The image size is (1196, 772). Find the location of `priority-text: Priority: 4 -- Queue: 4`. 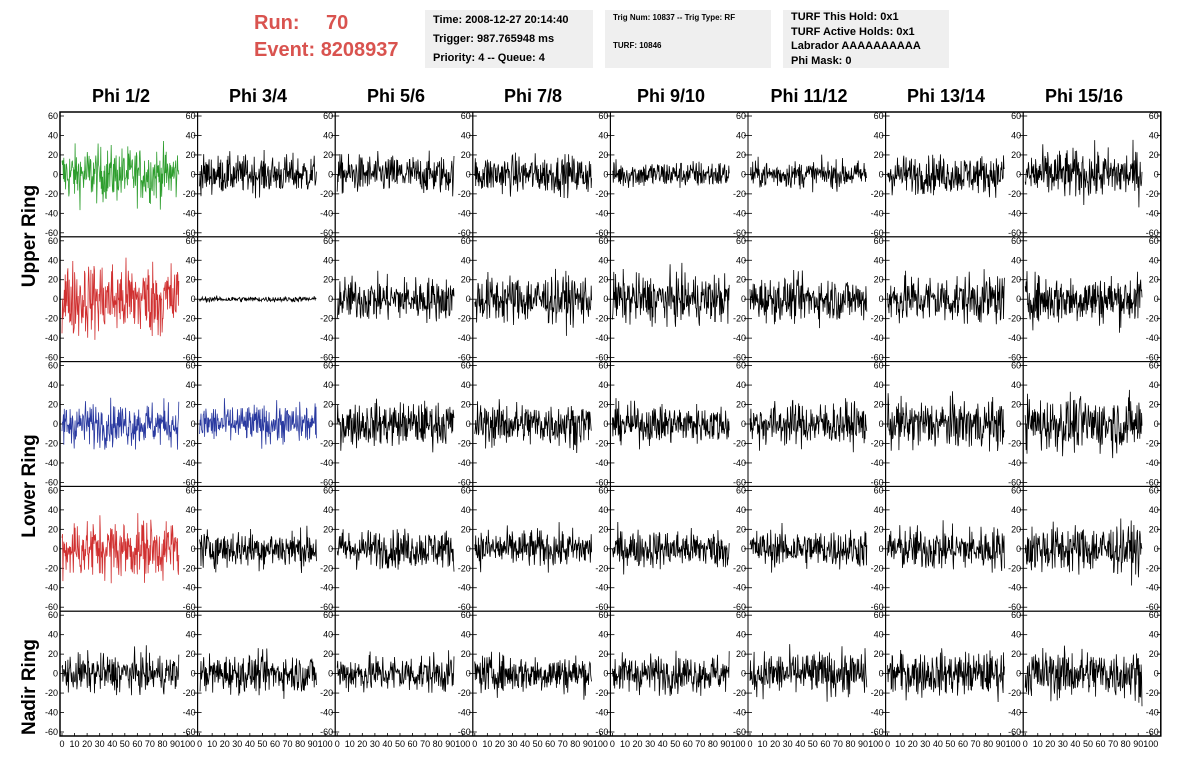

priority-text: Priority: 4 -- Queue: 4 is located at coordinates (489, 58).